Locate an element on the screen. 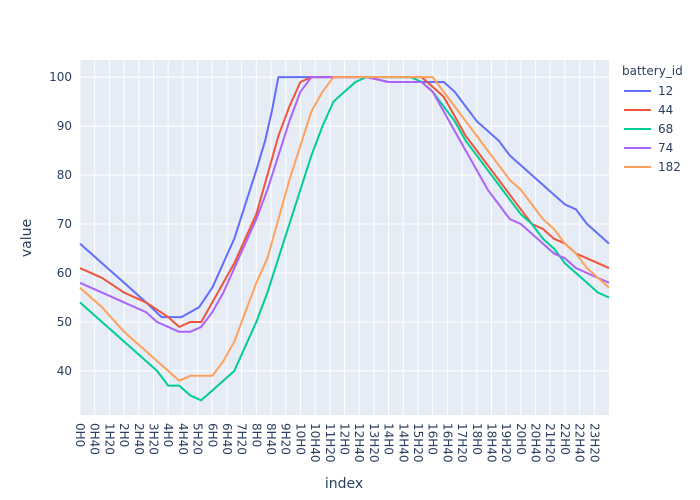  x-tick-label: 8H0 is located at coordinates (256, 435).